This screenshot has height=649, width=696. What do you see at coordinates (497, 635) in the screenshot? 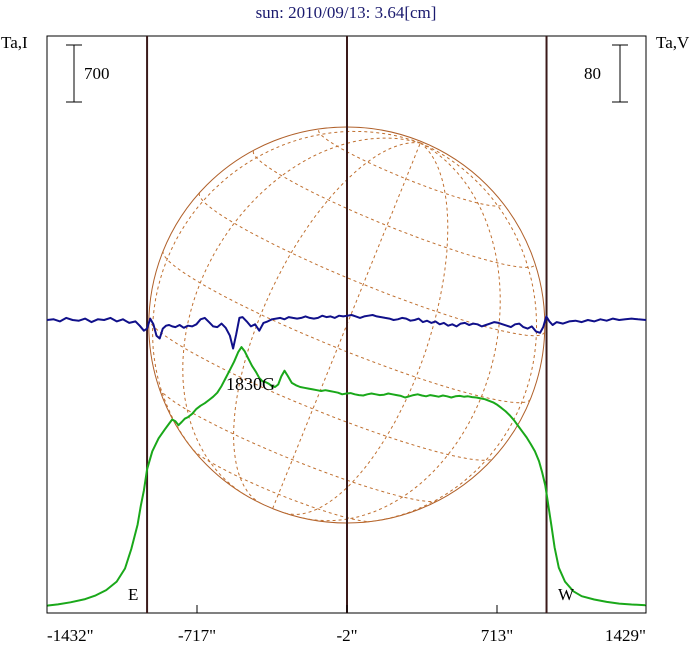
I see `x-tick-label: 713"` at bounding box center [497, 635].